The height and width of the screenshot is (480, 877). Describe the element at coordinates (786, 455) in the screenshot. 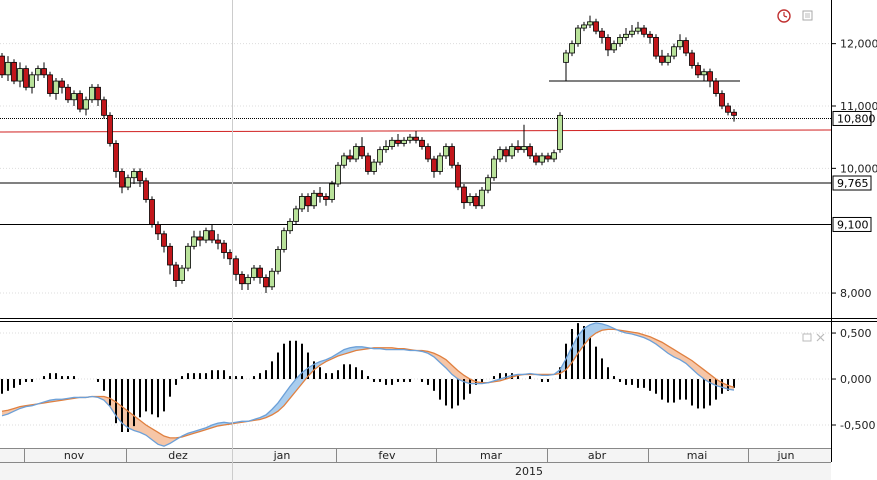

I see `month-label: jun` at that location.